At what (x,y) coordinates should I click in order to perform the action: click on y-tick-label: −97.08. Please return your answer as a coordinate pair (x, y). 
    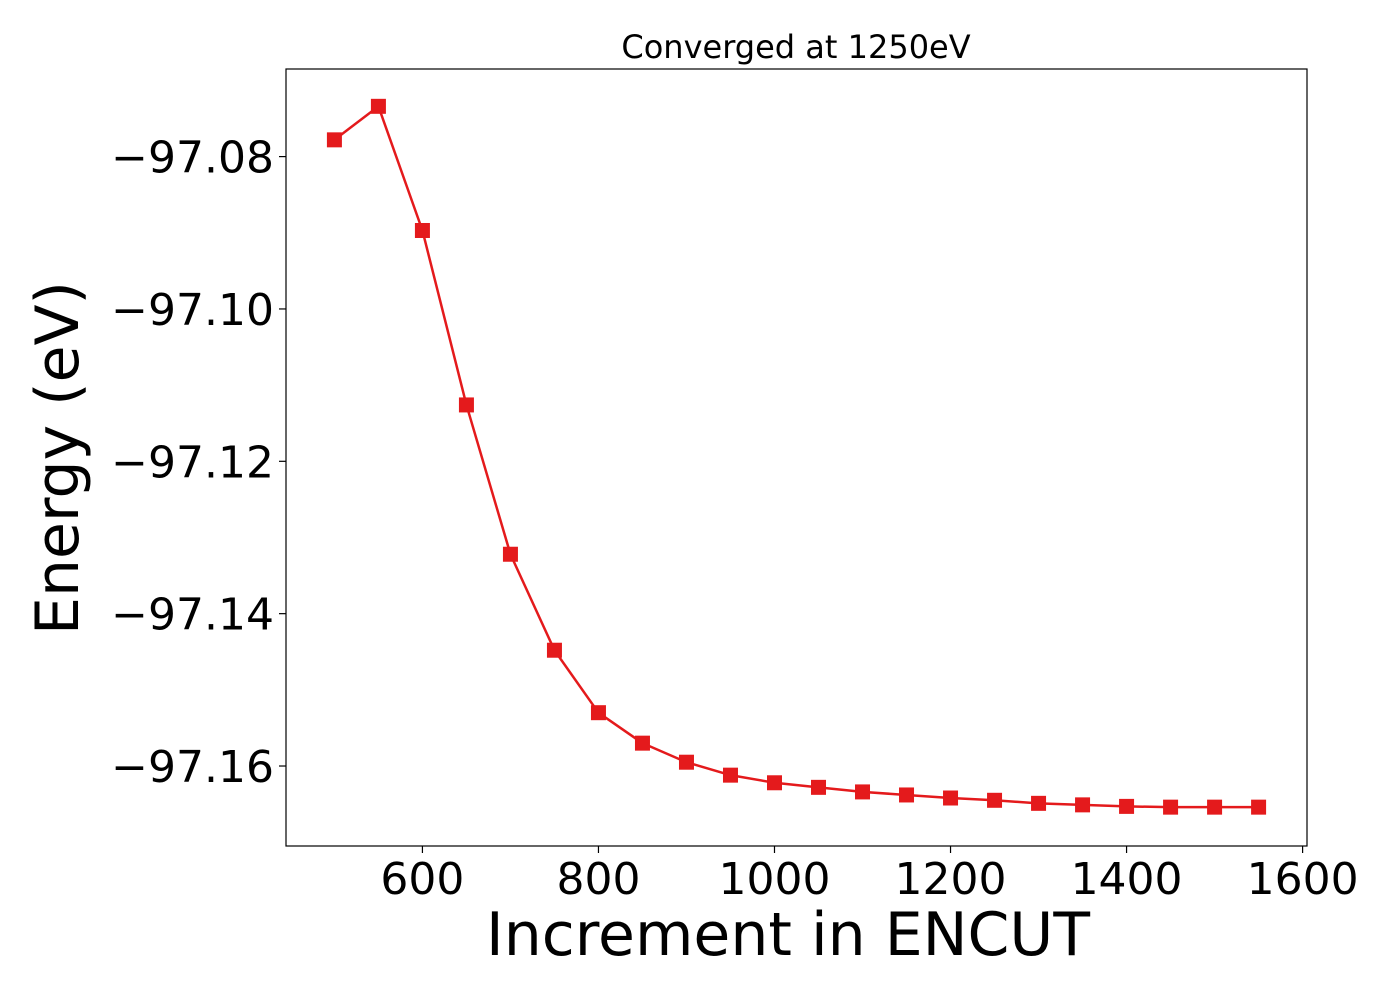
    Looking at the image, I should click on (192, 158).